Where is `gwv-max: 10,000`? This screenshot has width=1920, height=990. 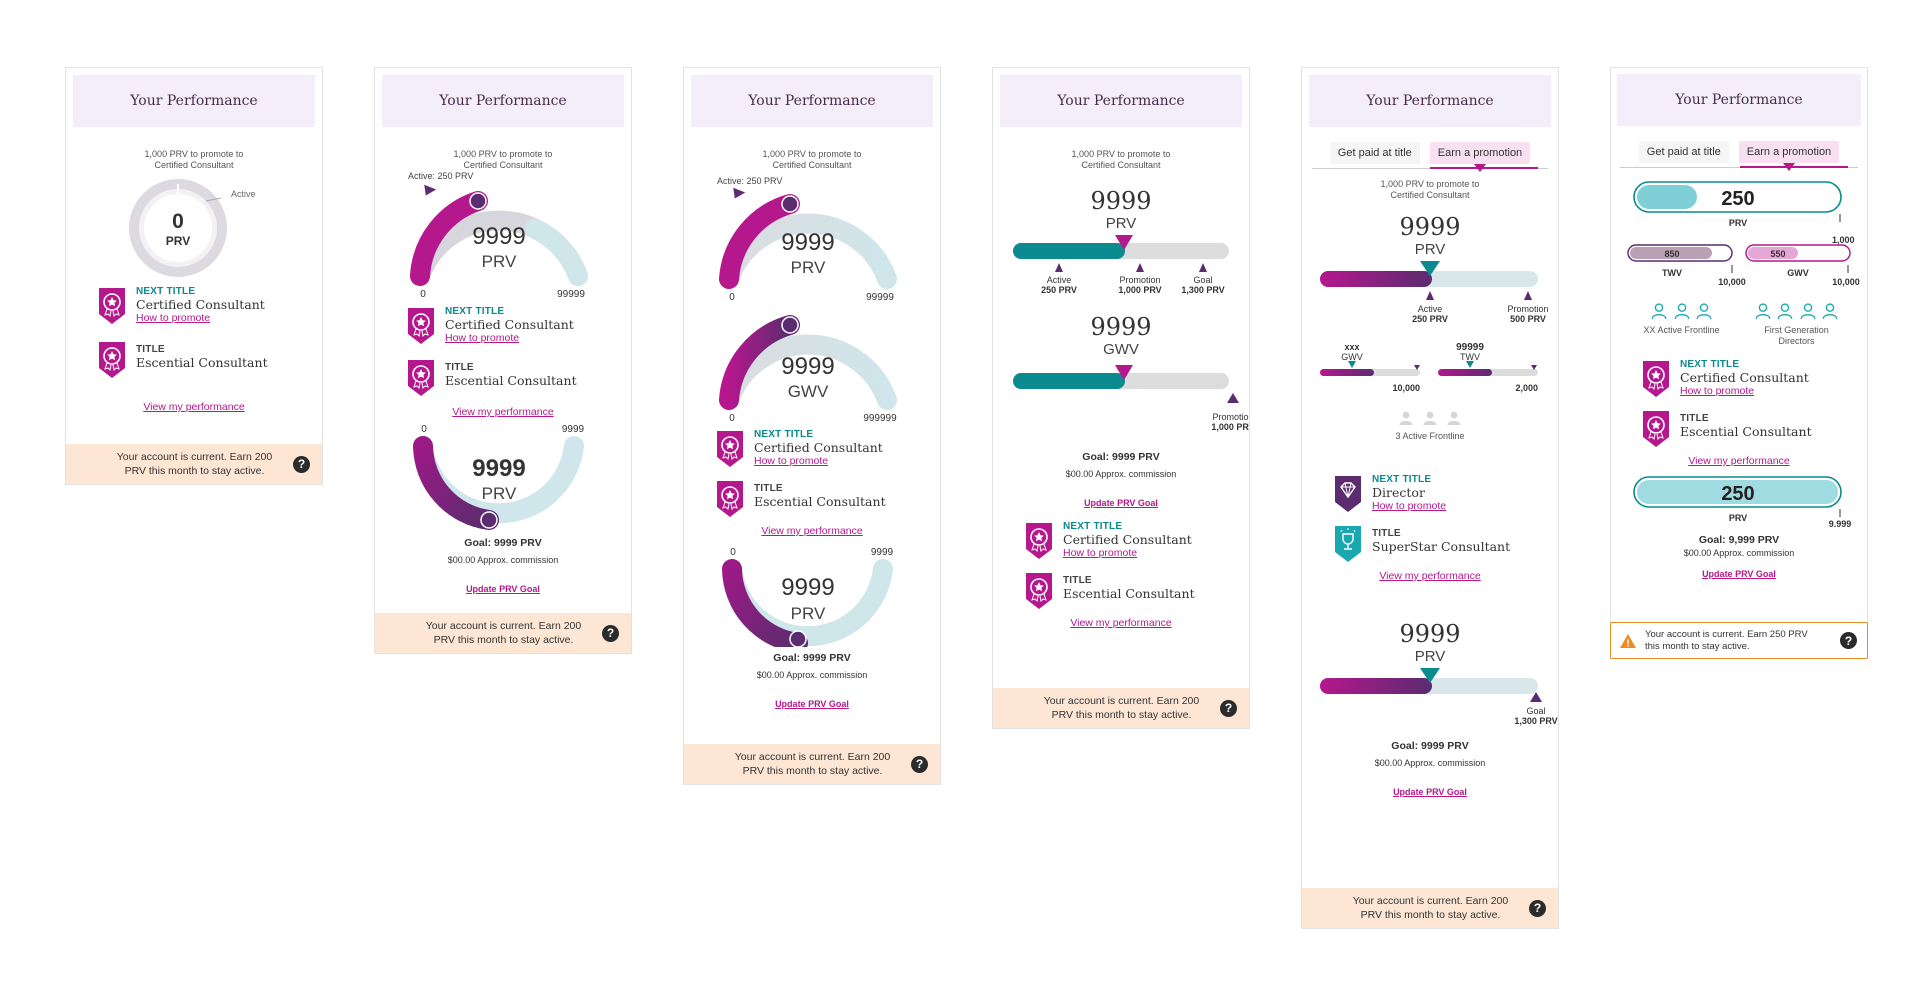 gwv-max: 10,000 is located at coordinates (1406, 388).